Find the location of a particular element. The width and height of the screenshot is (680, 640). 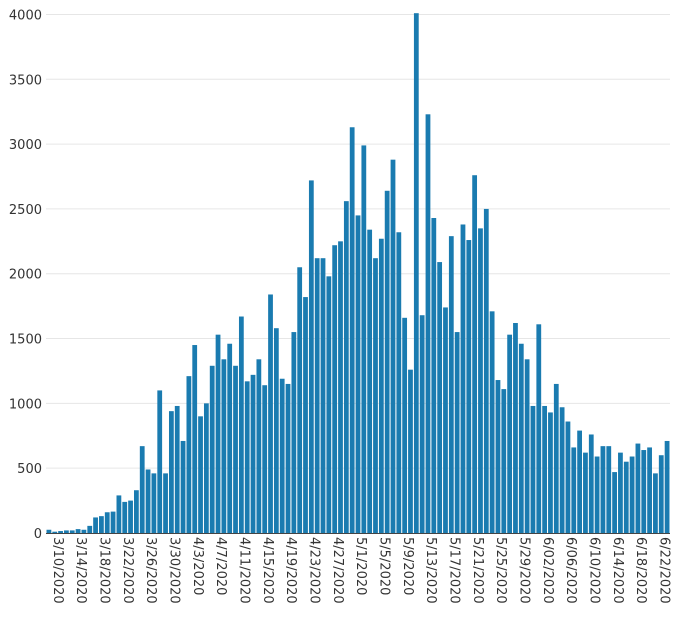

y-tick-label: 1500 is located at coordinates (25, 340).